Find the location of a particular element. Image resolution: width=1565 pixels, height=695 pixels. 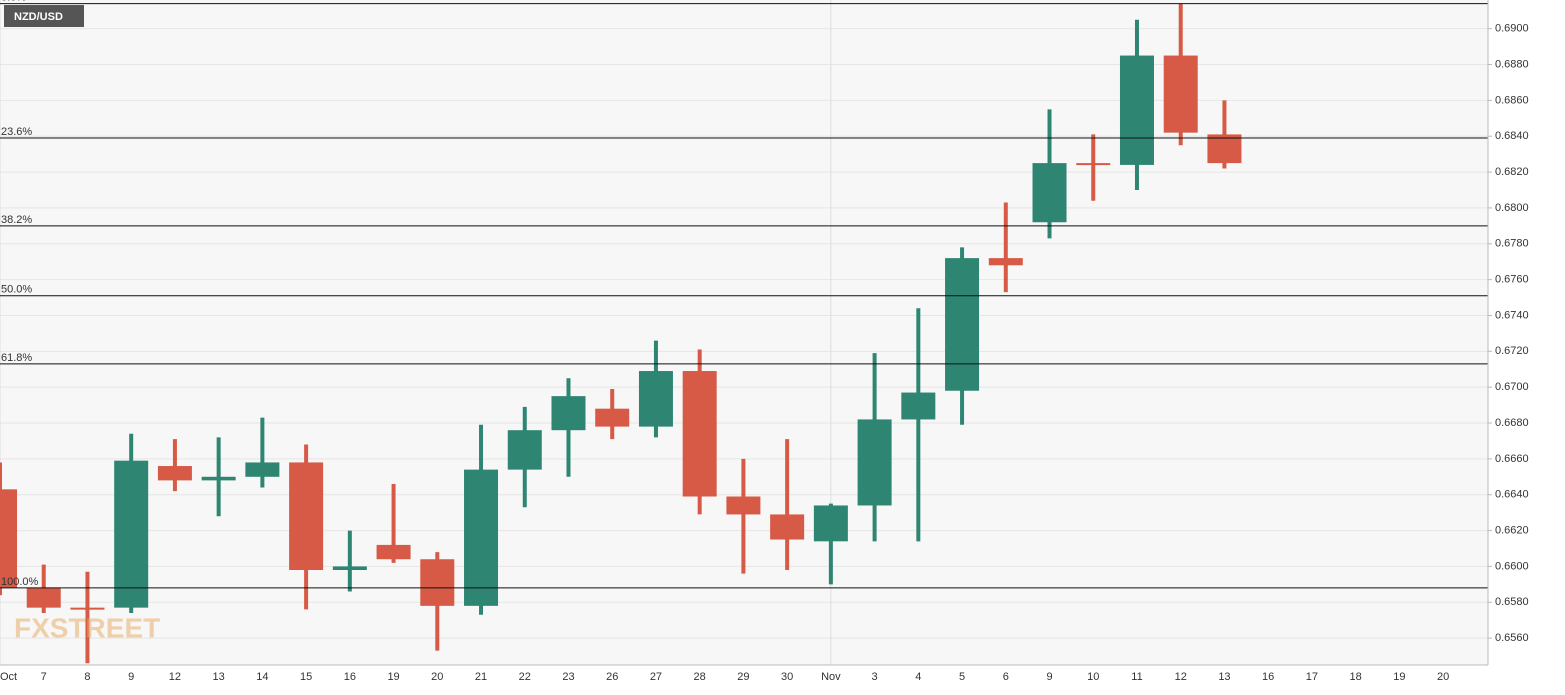

x-tick-label: Nov is located at coordinates (831, 677).